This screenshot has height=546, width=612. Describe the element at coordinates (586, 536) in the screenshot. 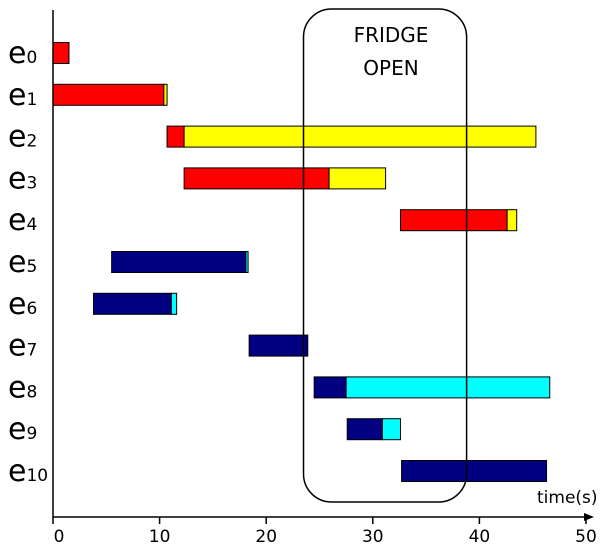

I see `x-tick-label-50: 50` at that location.